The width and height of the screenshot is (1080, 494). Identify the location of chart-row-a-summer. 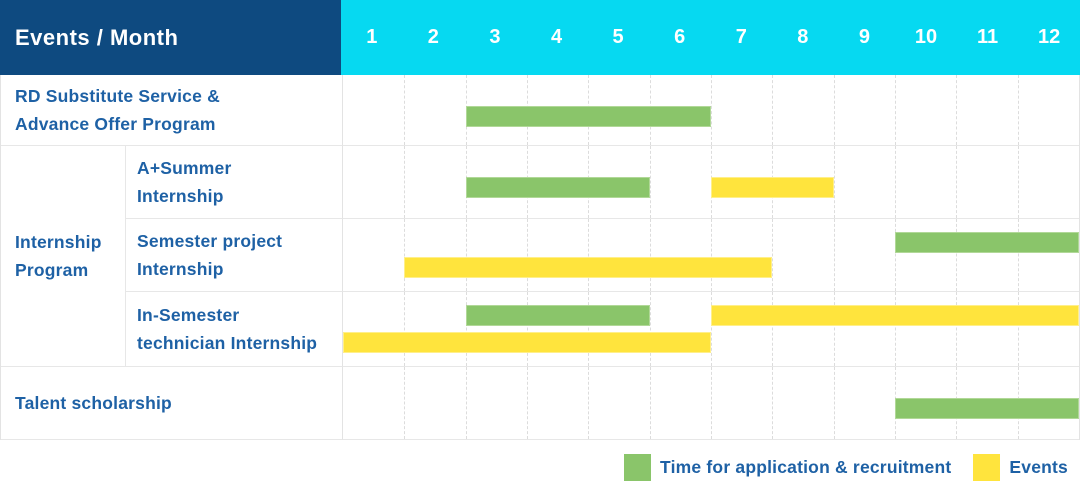
(710, 182).